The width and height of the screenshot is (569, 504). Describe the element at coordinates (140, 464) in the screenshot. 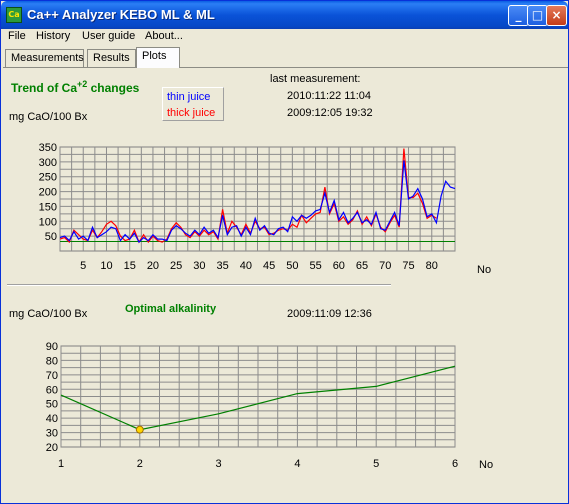

I see `chart2-x-tick-label: 2` at that location.